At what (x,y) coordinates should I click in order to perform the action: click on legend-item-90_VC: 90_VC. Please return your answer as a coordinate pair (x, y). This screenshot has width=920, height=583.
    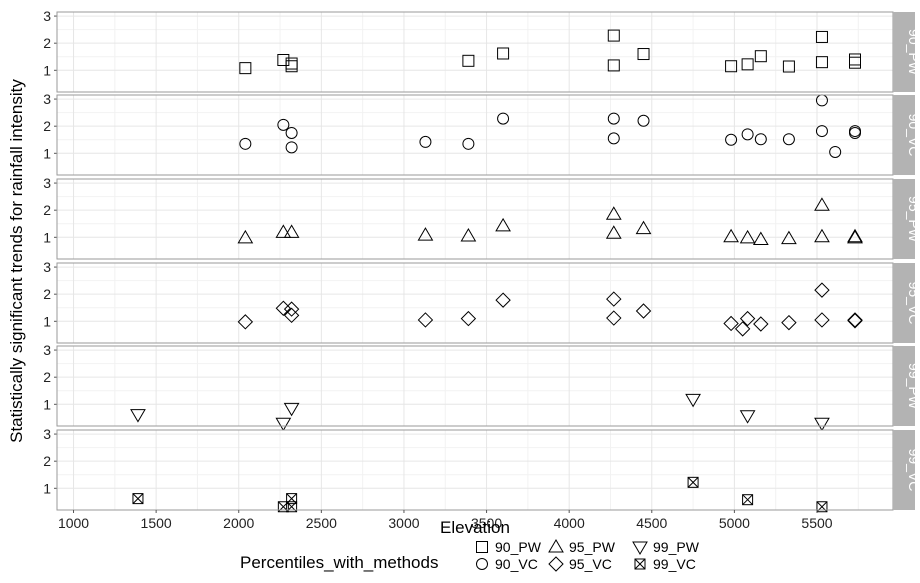
    Looking at the image, I should click on (507, 564).